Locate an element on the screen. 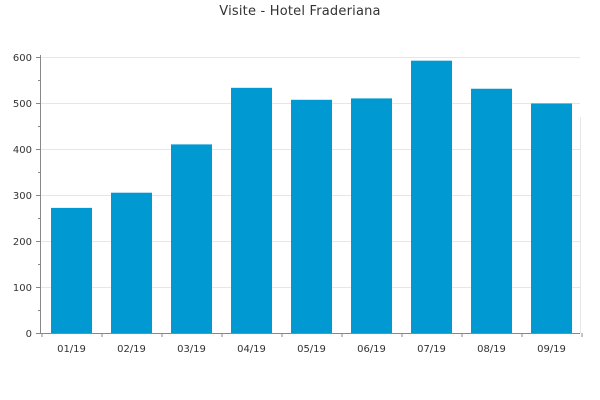  y-tick-label: 400 is located at coordinates (22, 150).